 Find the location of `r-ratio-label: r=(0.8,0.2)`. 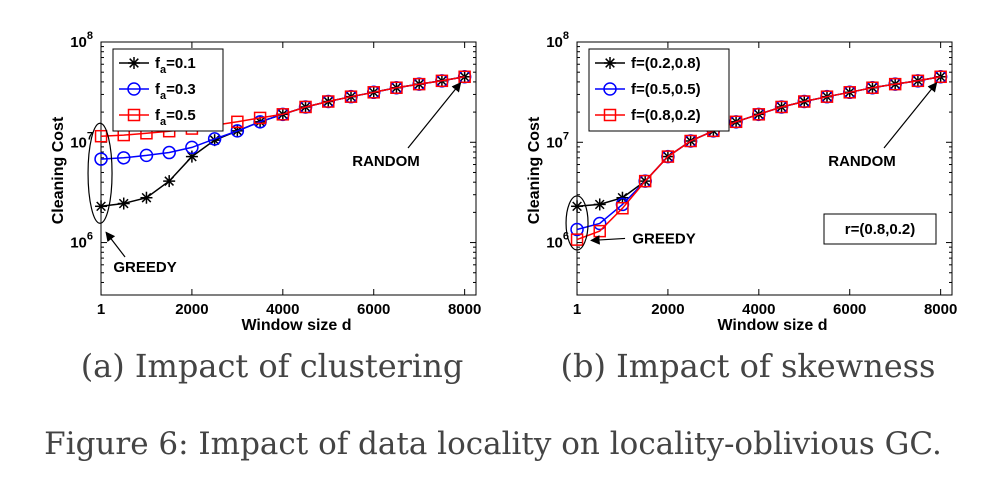

r-ratio-label: r=(0.8,0.2) is located at coordinates (880, 229).